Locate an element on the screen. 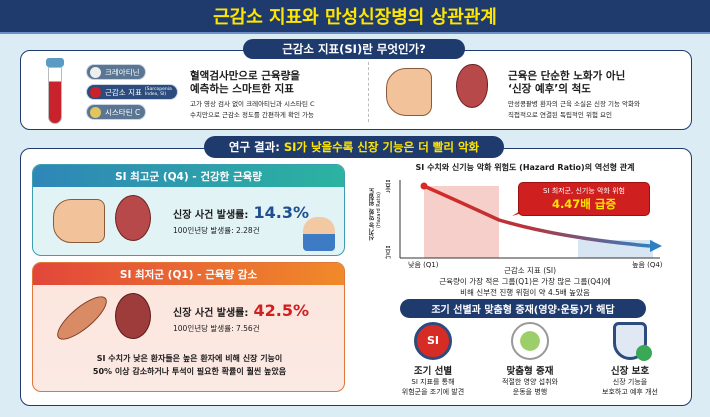  solution-custom-intervention: 맞춤형 중재 적절한 영양 섭취와 운동을 병행 is located at coordinates (530, 359).